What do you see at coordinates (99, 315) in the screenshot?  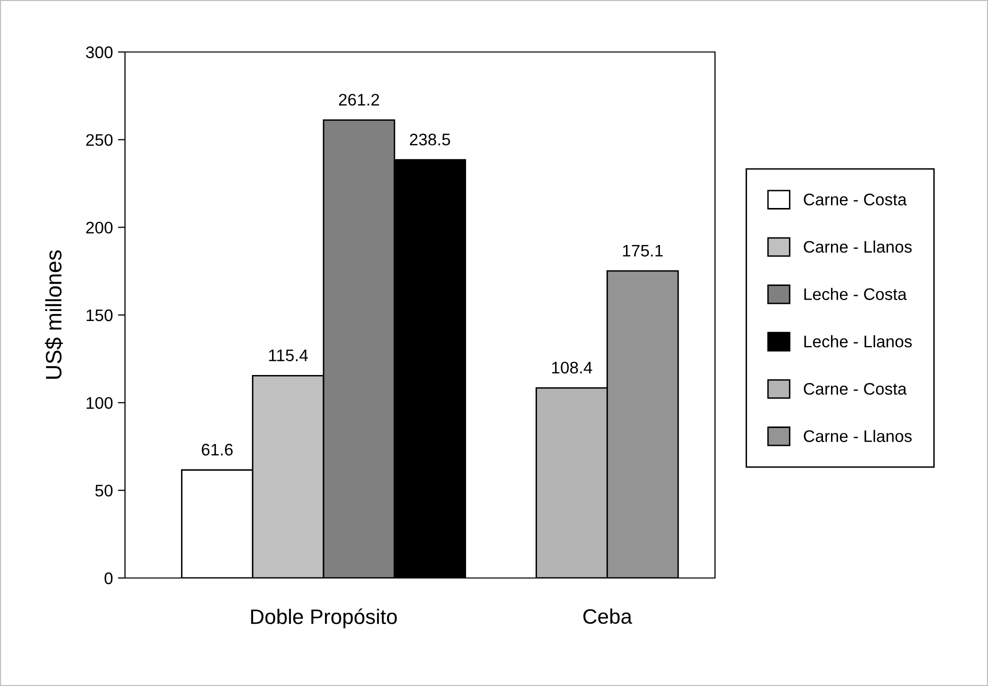 I see `y-tick-label: 150` at bounding box center [99, 315].